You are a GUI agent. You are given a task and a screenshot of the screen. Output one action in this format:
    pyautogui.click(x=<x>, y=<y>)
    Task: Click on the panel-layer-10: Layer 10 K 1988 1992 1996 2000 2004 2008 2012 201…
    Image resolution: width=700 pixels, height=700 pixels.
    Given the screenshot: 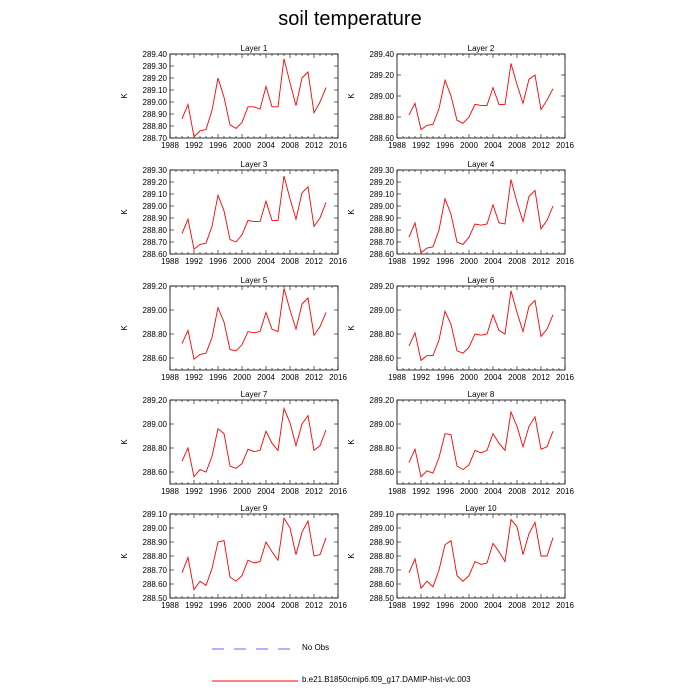 What is the action you would take?
    pyautogui.click(x=460, y=557)
    